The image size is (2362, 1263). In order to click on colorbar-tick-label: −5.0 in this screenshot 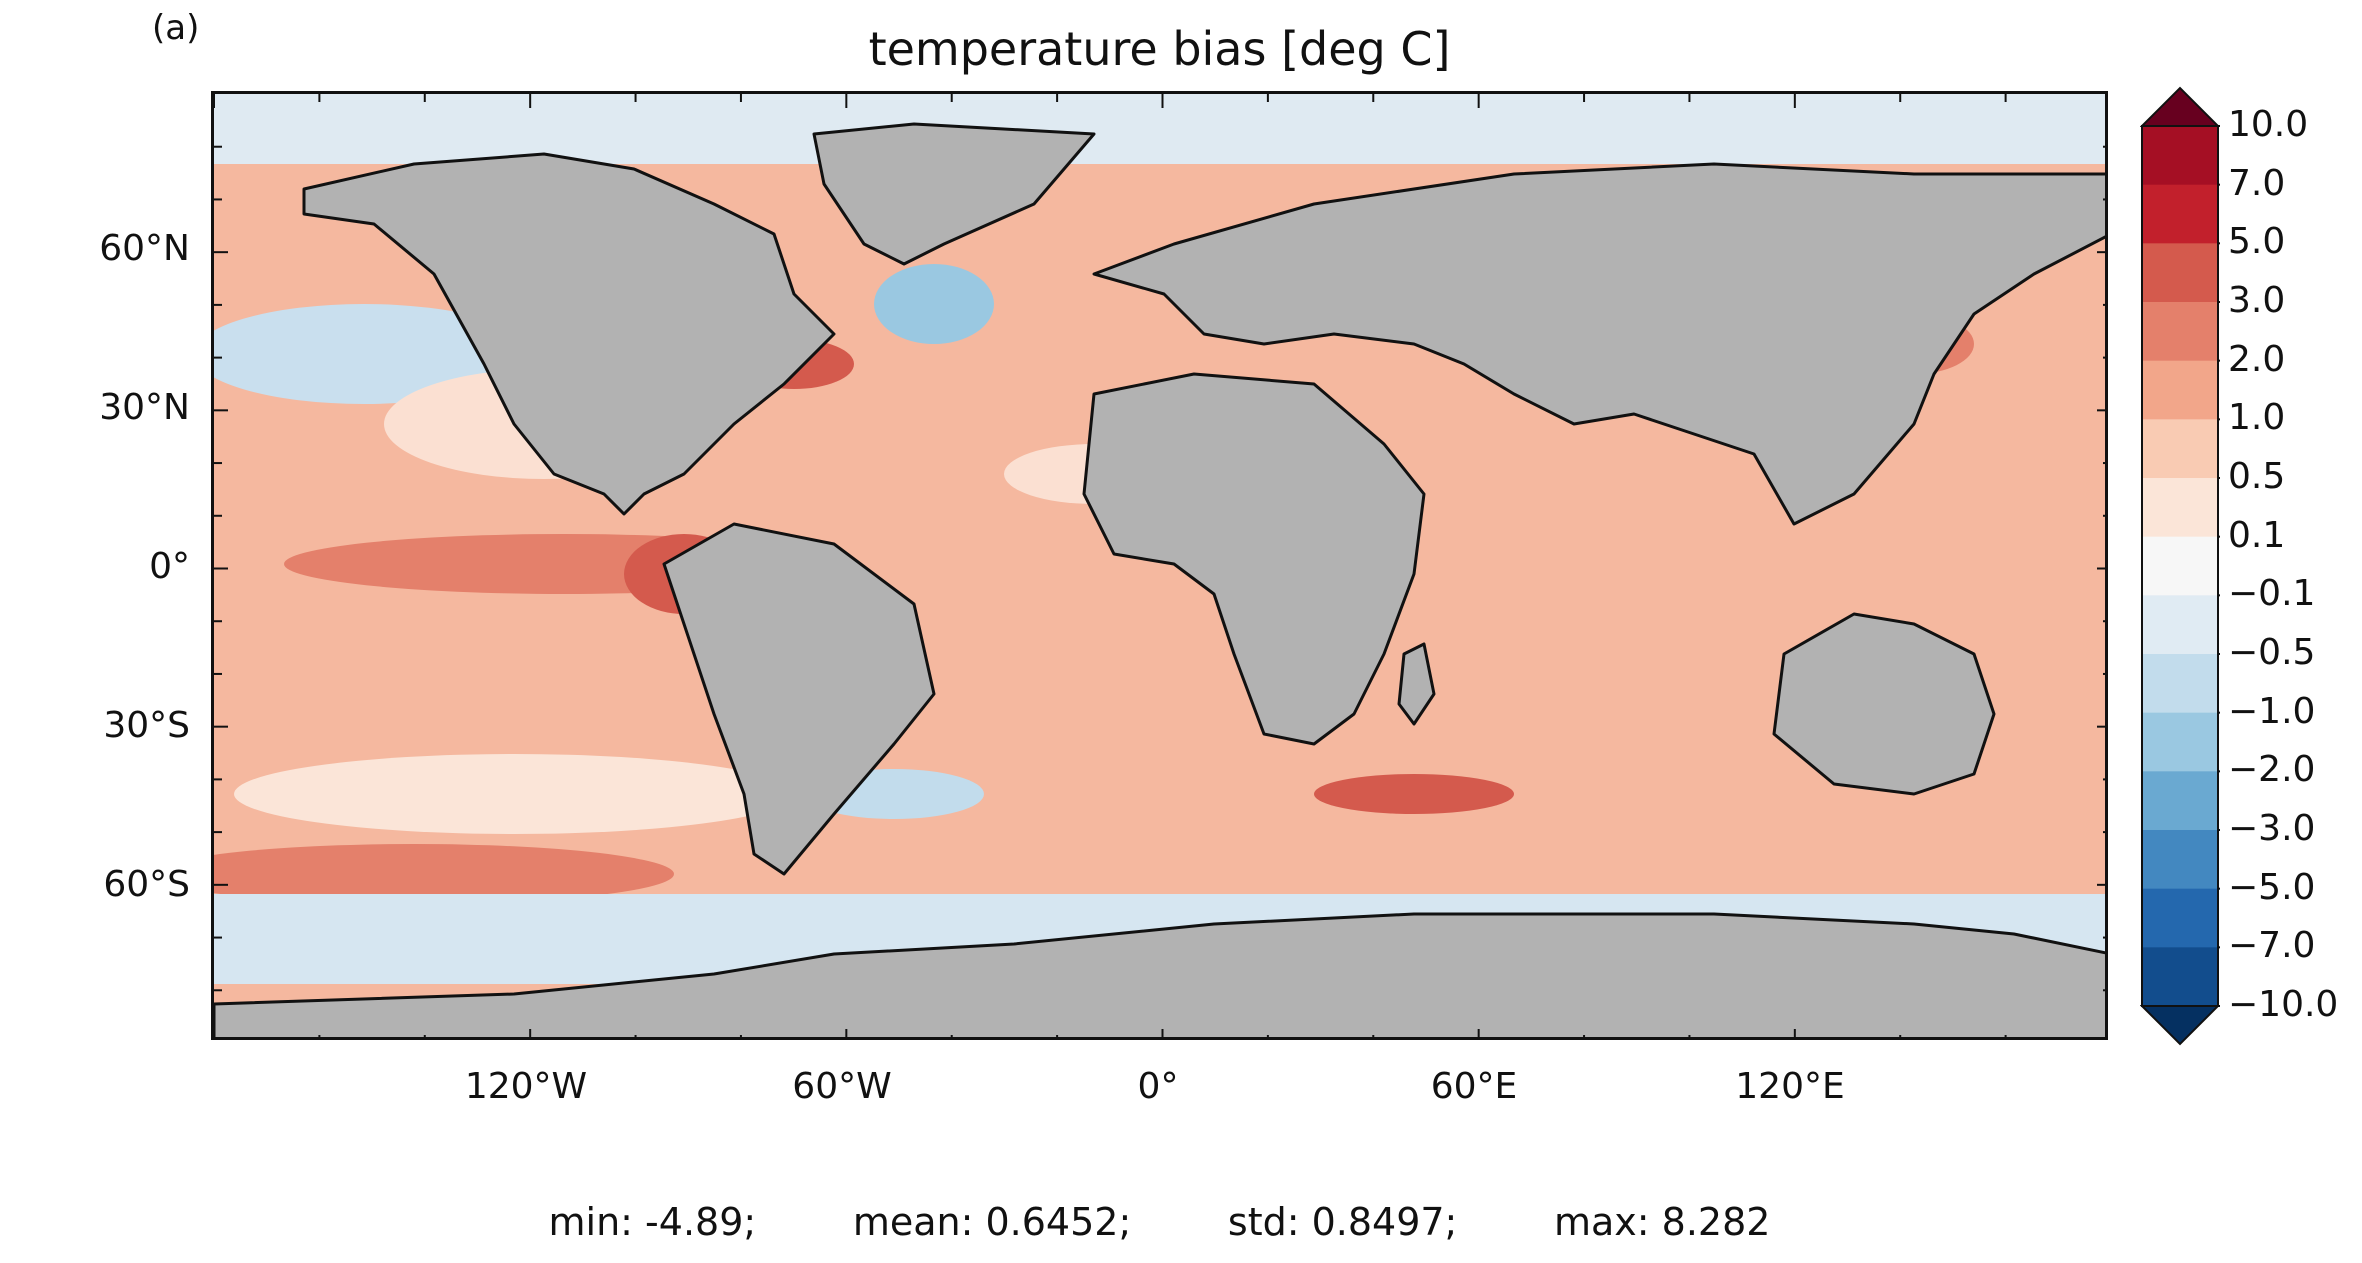, I will do `click(2272, 887)`.